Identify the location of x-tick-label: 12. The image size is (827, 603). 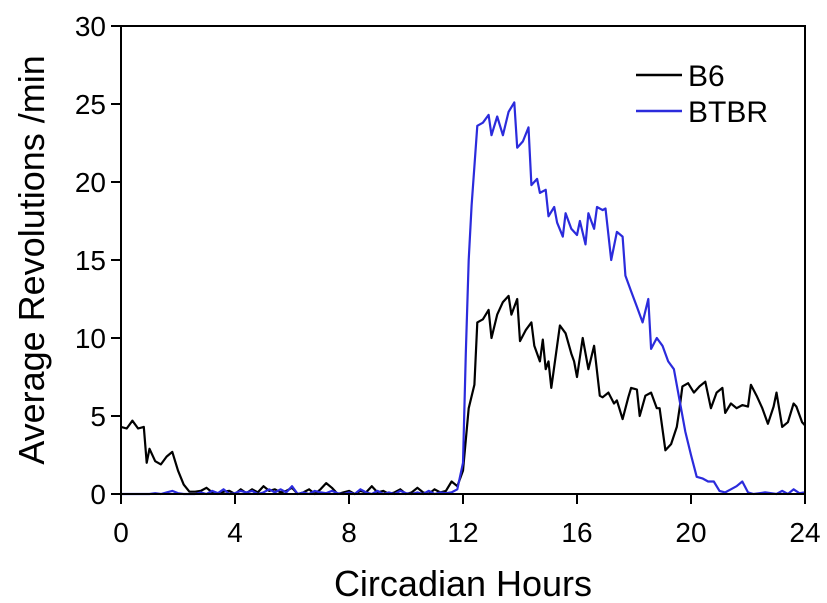
(462, 532).